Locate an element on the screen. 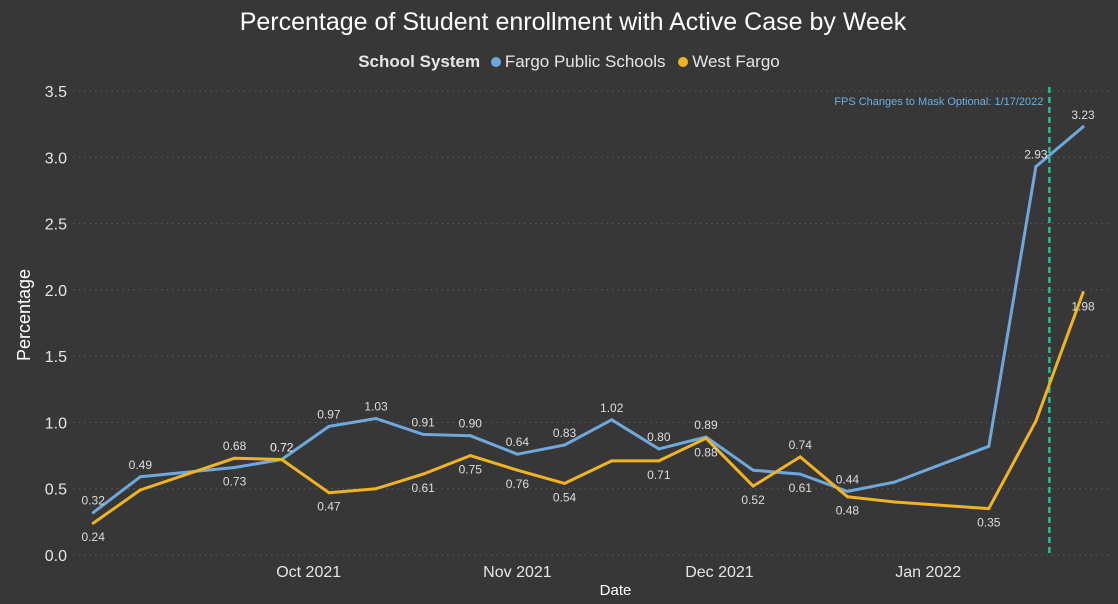 Image resolution: width=1118 pixels, height=604 pixels. legend-title: School System is located at coordinates (419, 61).